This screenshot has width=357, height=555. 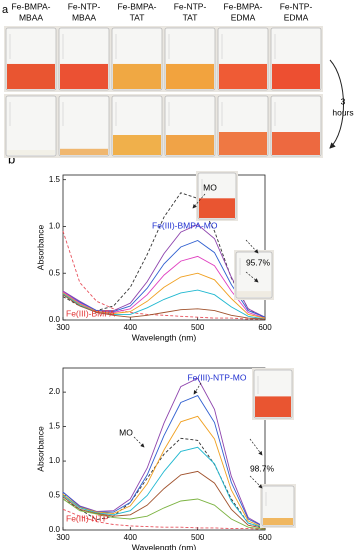 I want to click on time-label: 3, so click(x=343, y=101).